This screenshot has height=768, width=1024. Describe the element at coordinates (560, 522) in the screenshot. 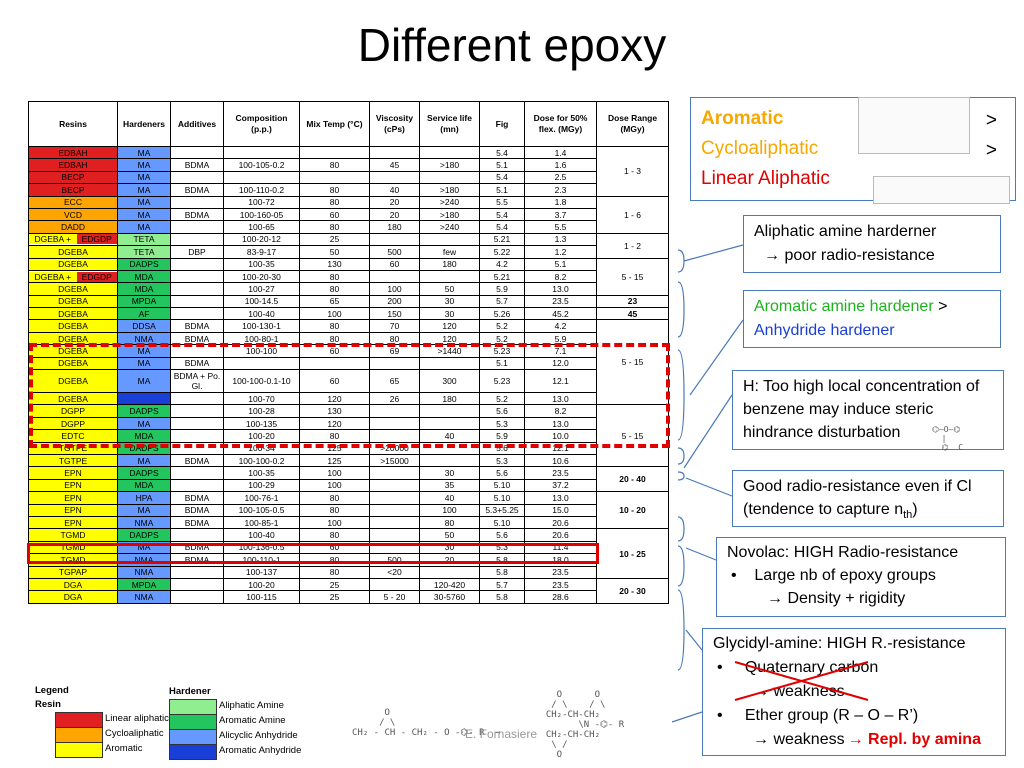

I see `table-cell: 20.6` at that location.